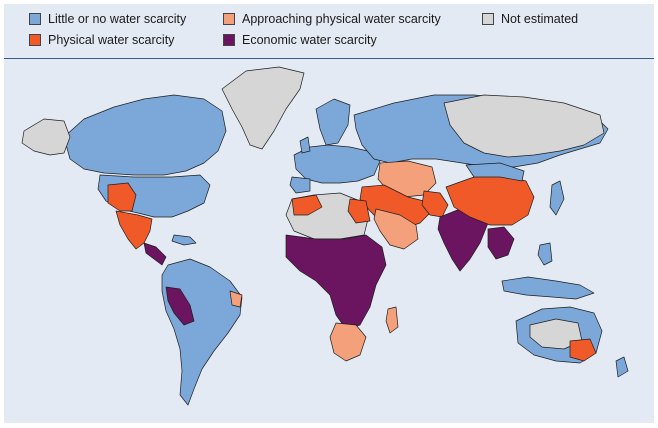 This screenshot has width=658, height=428. Describe the element at coordinates (307, 205) in the screenshot. I see `region-maghreb` at that location.